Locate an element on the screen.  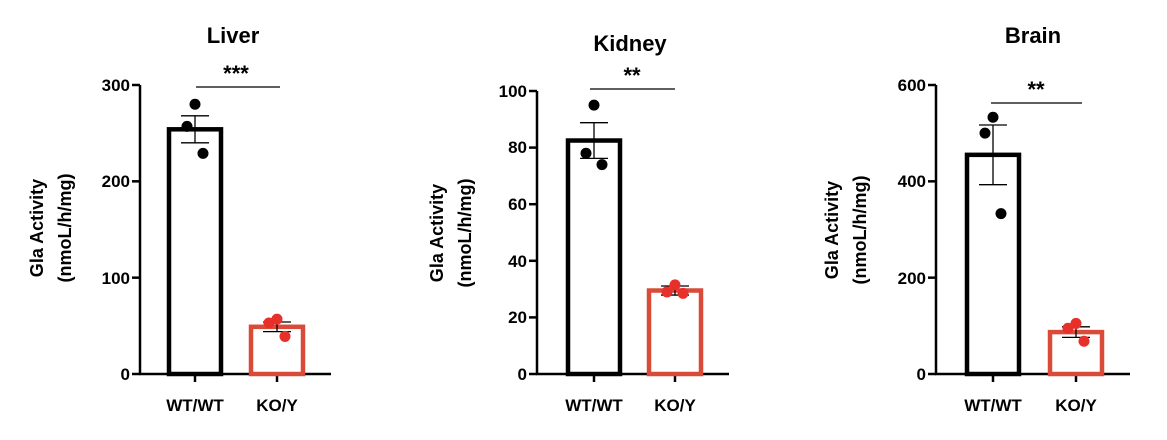
y-tick-label: 60 is located at coordinates (517, 204).